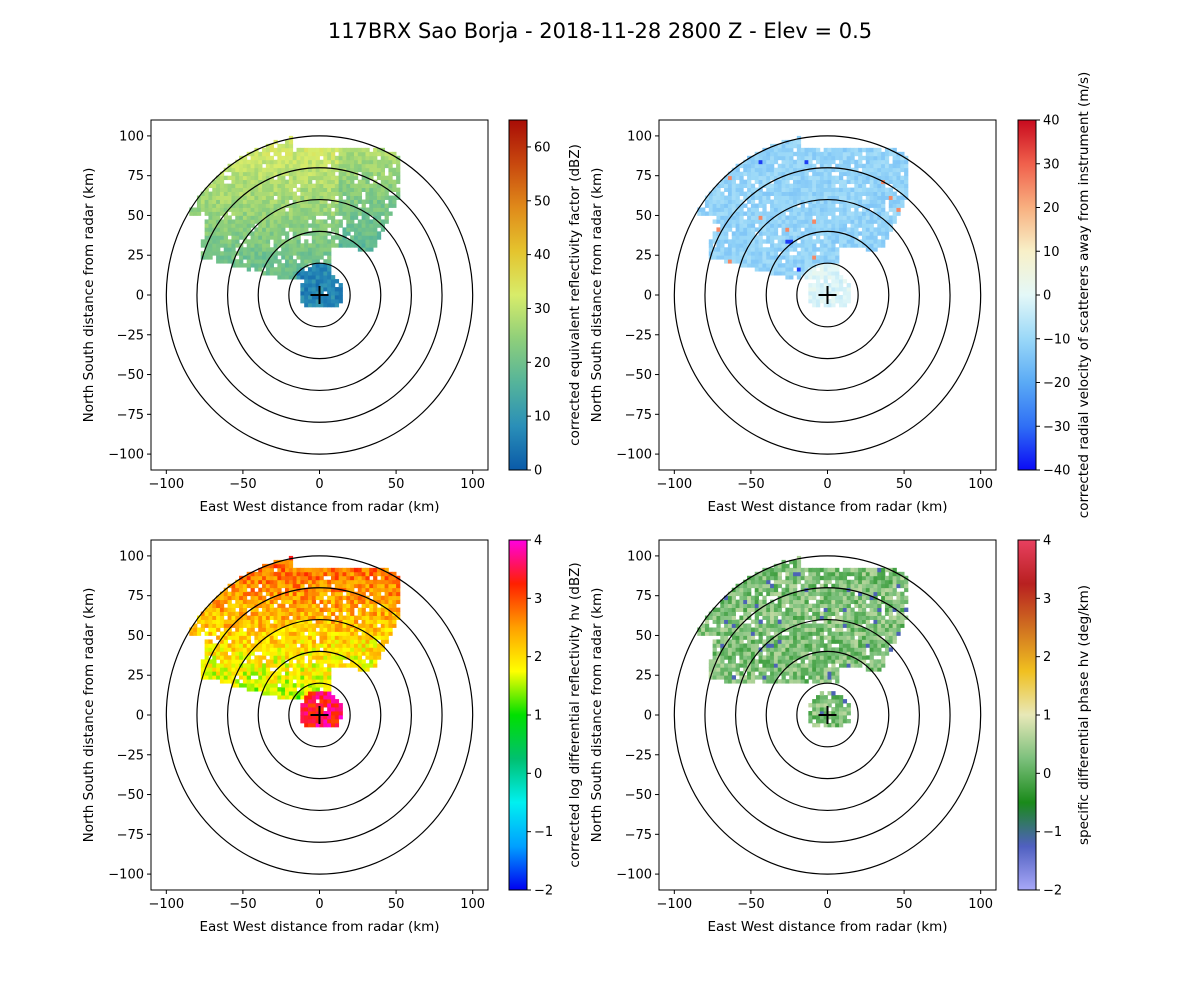 Image resolution: width=1200 pixels, height=1000 pixels. What do you see at coordinates (542, 363) in the screenshot?
I see `colorbar-tick-label: 20` at bounding box center [542, 363].